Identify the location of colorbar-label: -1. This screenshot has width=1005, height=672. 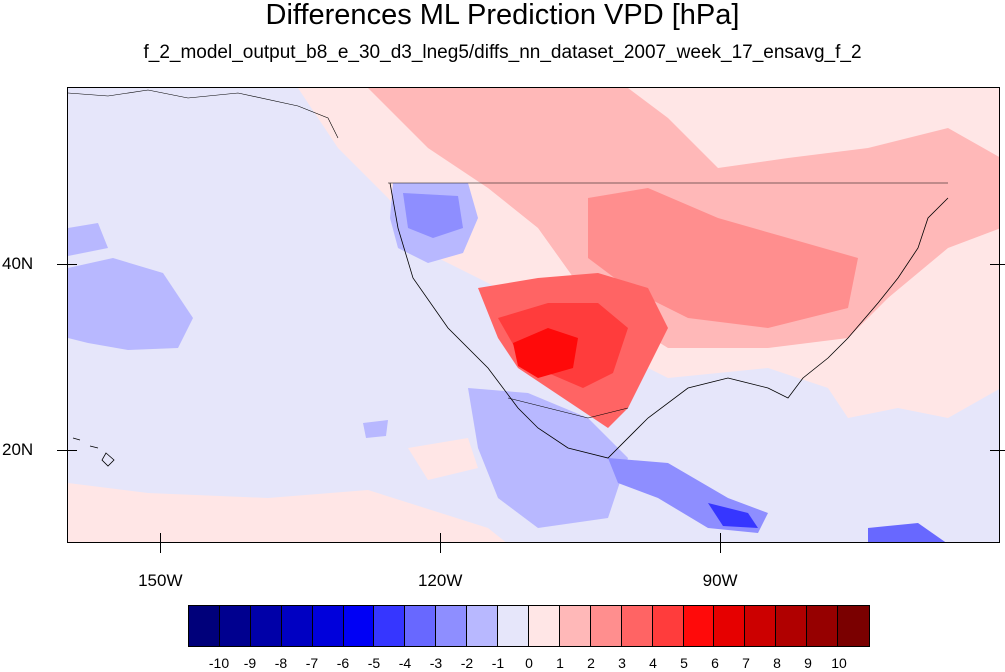
(498, 663).